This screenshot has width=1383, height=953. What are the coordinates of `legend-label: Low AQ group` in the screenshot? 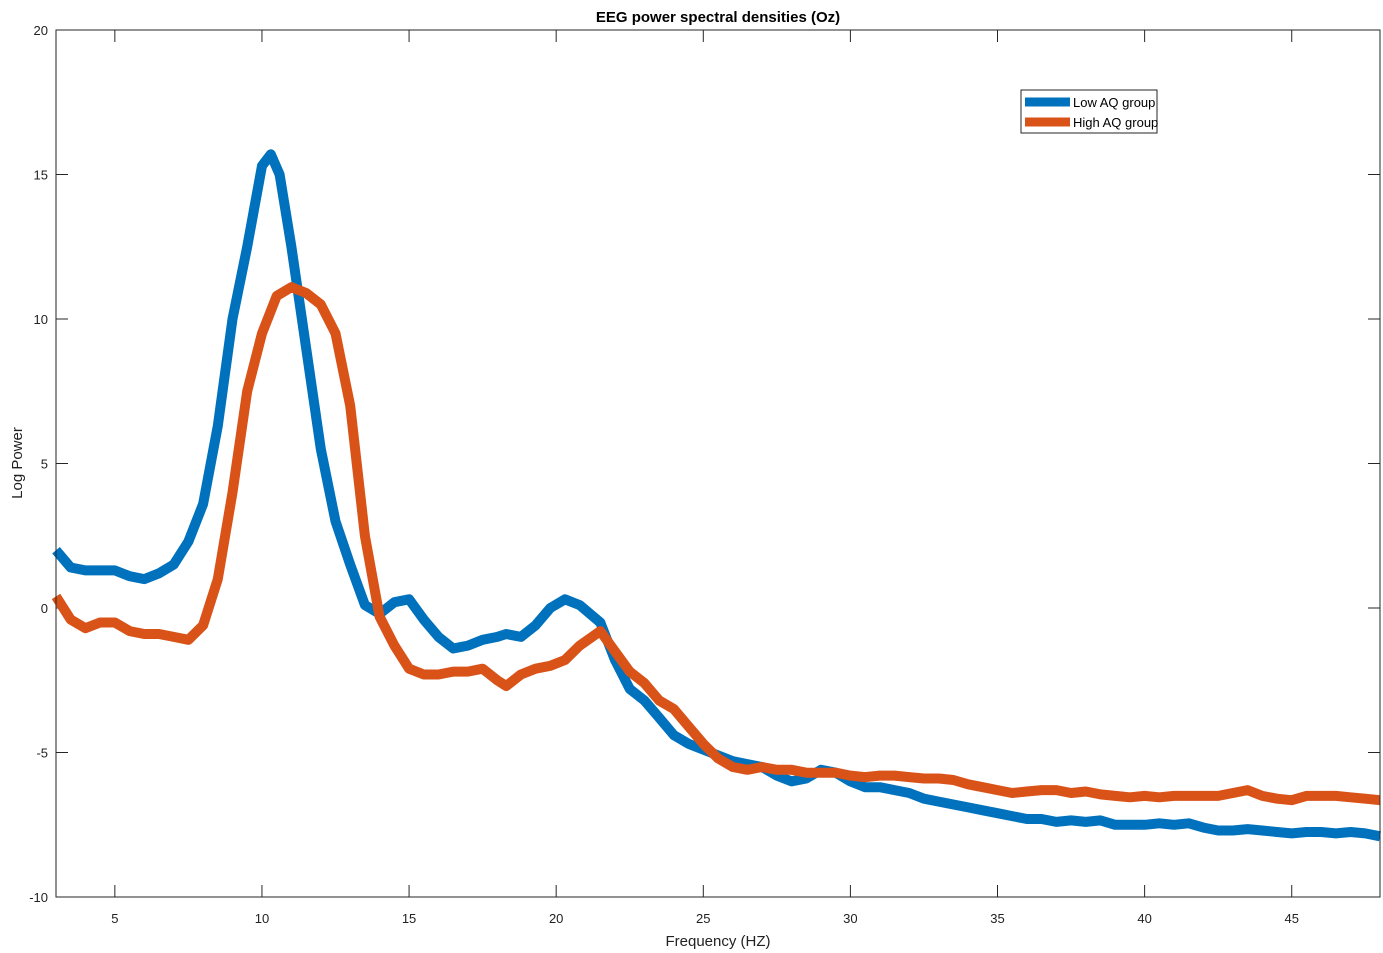 It's located at (1114, 102).